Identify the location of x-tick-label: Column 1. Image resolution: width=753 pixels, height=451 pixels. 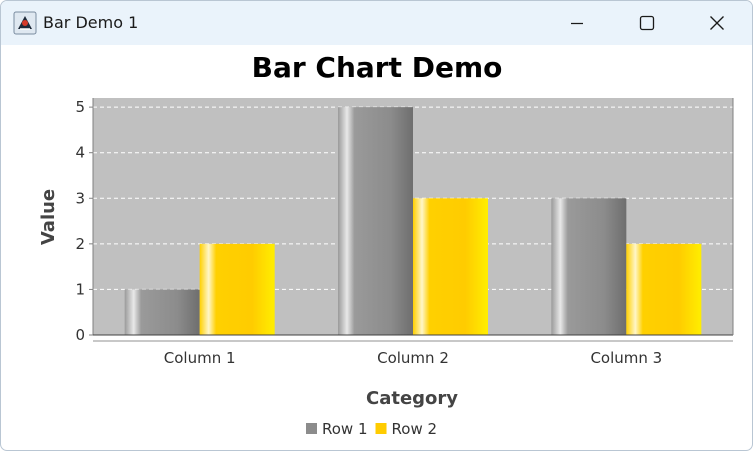
(200, 358).